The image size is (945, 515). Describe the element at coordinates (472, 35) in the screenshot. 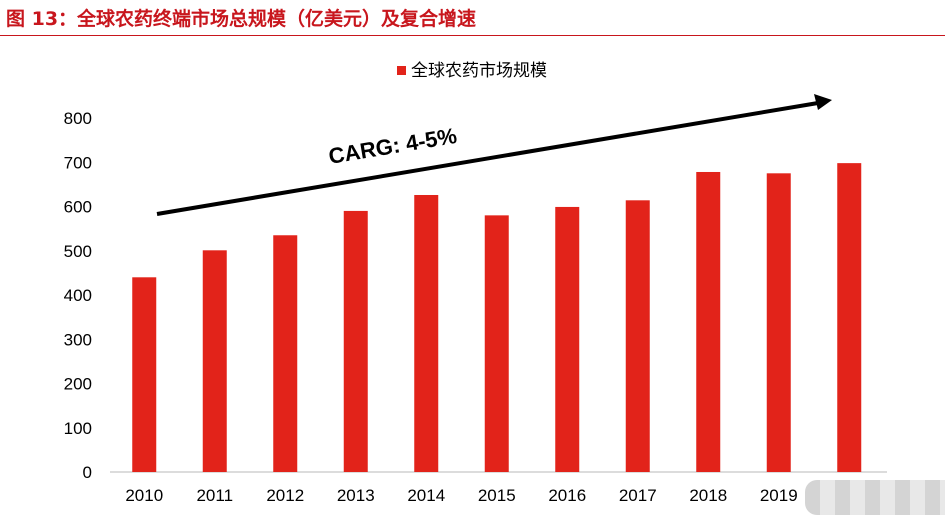

I see `title-rule` at that location.